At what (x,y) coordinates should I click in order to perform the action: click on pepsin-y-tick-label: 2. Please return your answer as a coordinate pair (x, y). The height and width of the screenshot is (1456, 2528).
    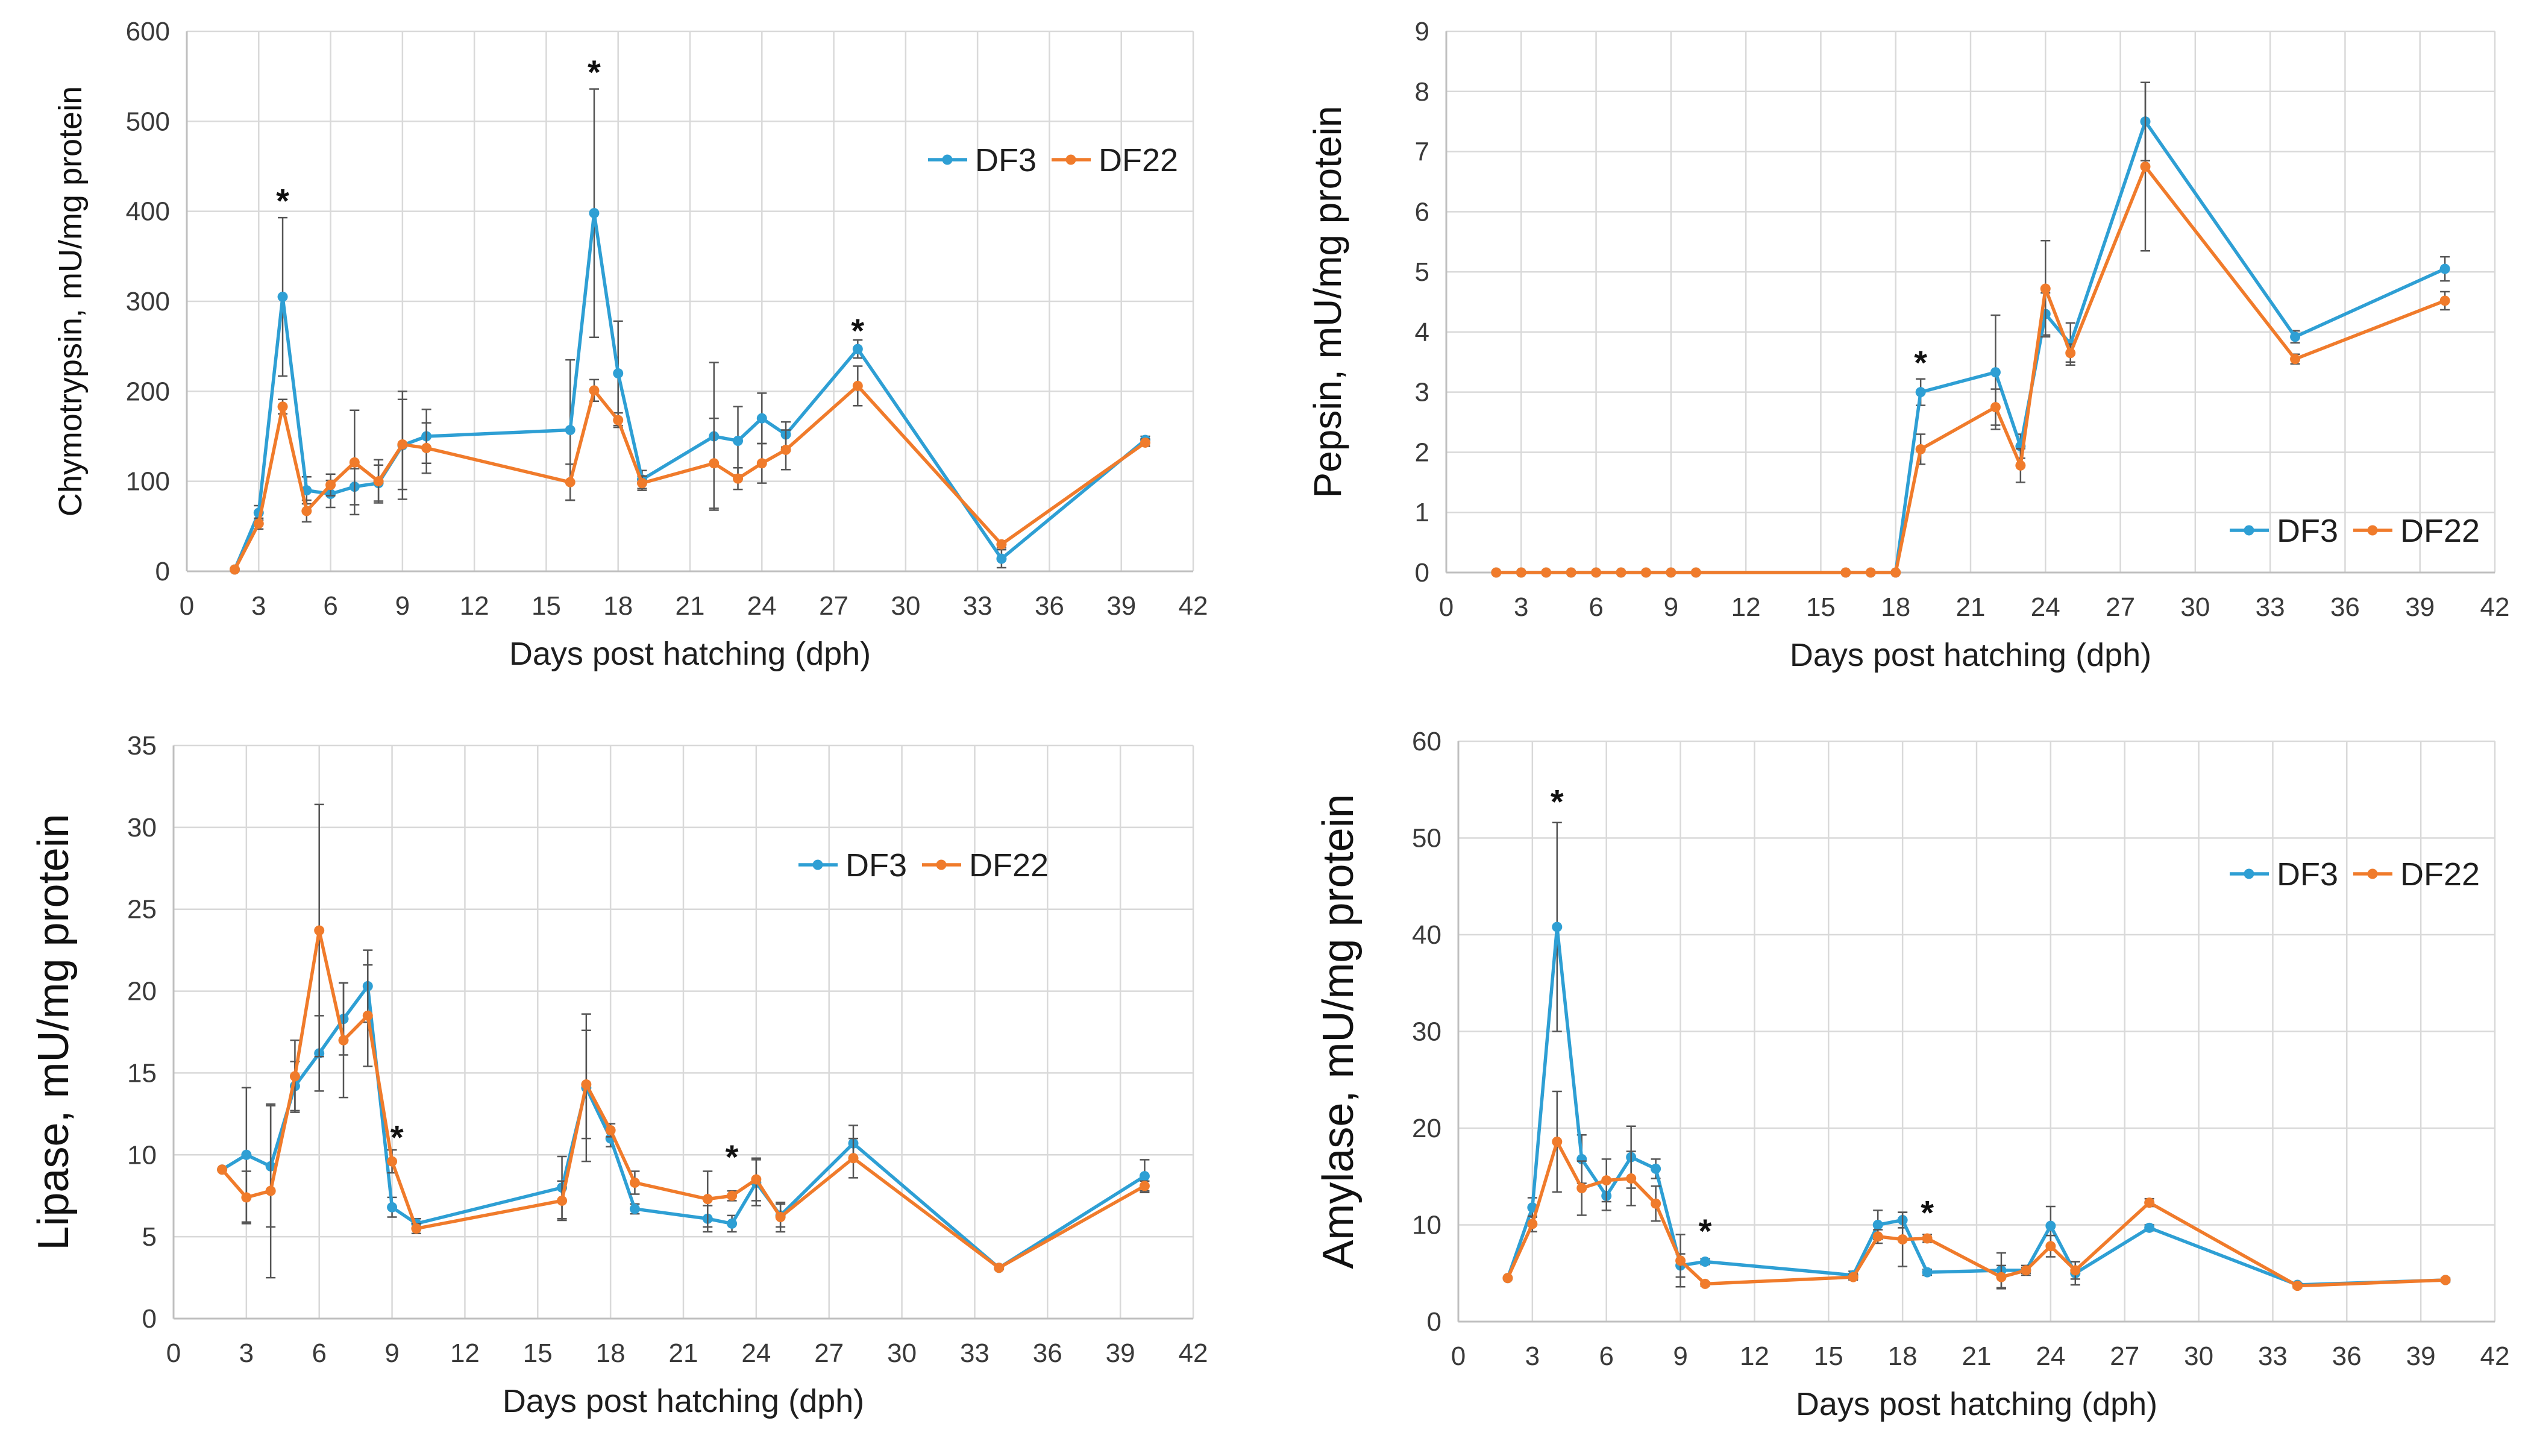
    Looking at the image, I should click on (1422, 452).